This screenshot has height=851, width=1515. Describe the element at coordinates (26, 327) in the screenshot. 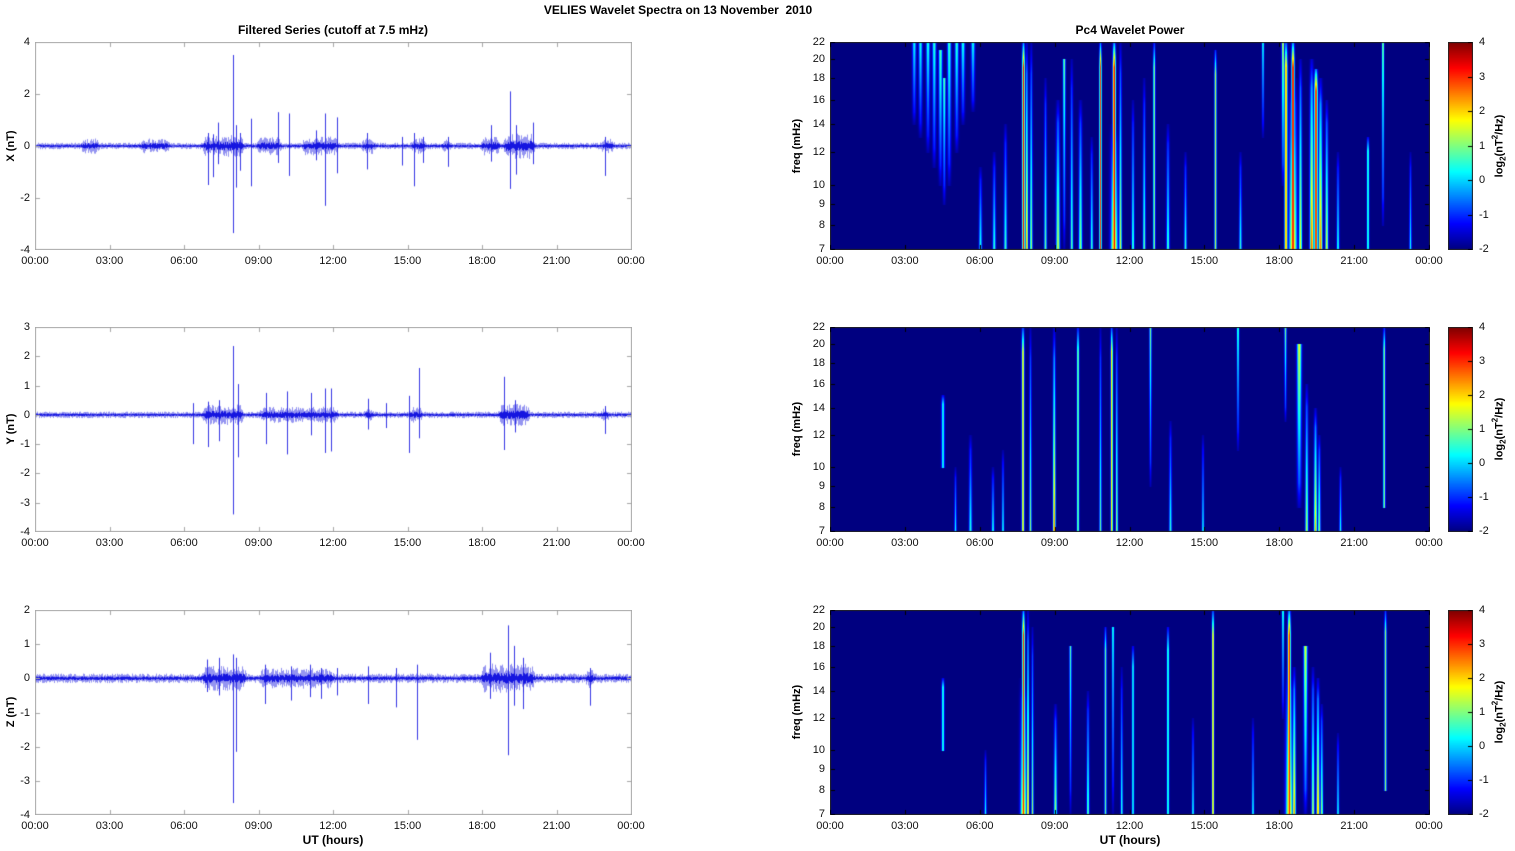

I see `y-tick-label: 3` at that location.